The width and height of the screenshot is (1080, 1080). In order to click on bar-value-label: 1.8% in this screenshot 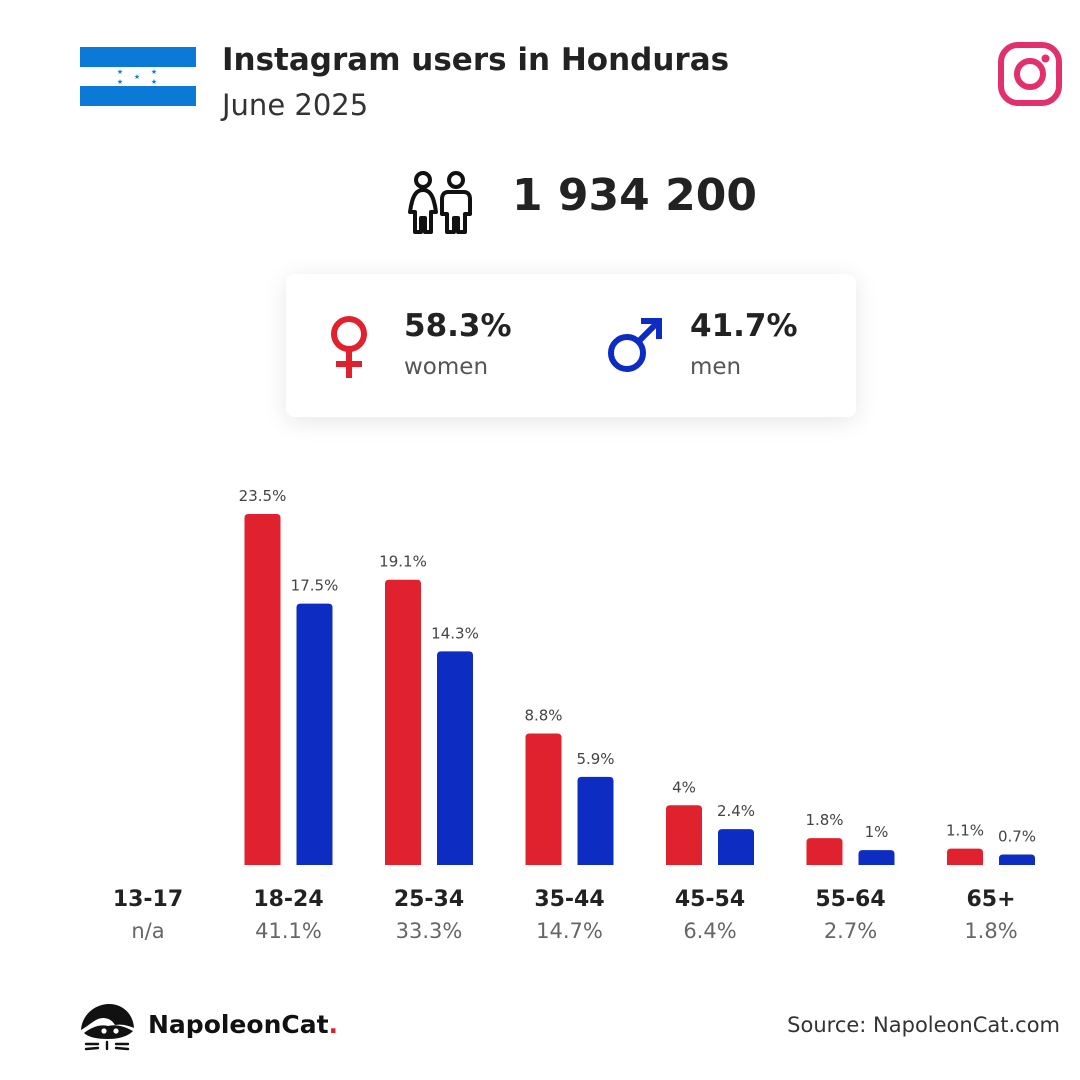, I will do `click(824, 820)`.